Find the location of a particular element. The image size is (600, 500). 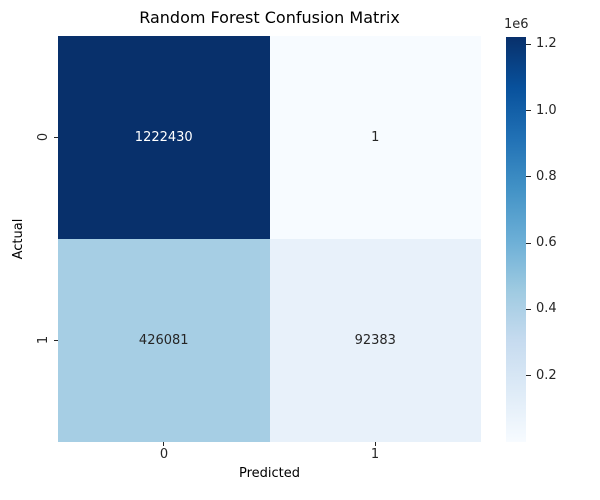

colorbar-tick-label: 0.4 is located at coordinates (546, 309).